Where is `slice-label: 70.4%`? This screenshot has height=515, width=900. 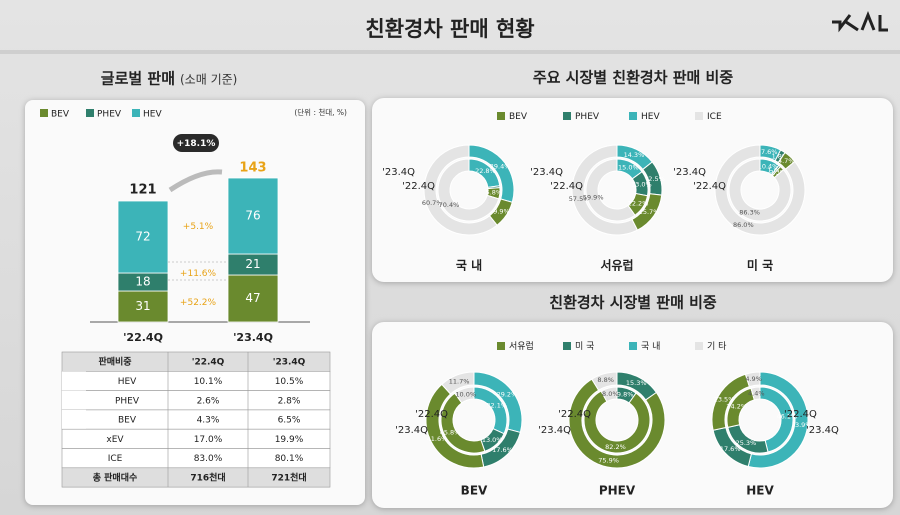
slice-label: 70.4% is located at coordinates (449, 205).